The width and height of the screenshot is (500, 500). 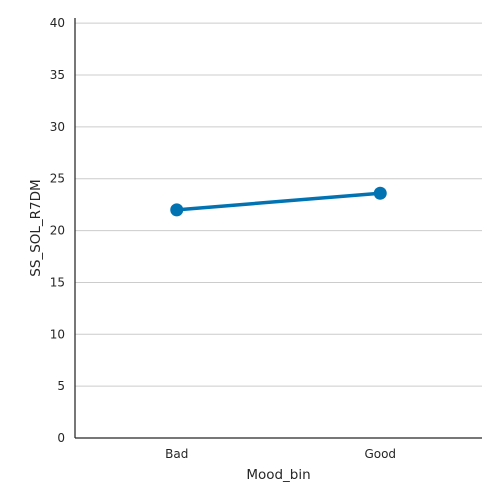 What do you see at coordinates (57, 334) in the screenshot?
I see `y-tick-label: 10` at bounding box center [57, 334].